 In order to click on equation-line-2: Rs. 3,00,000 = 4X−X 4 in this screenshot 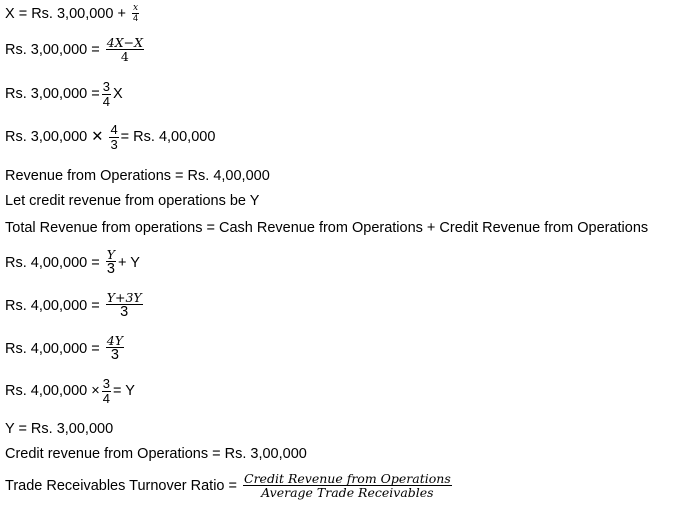, I will do `click(75, 49)`.